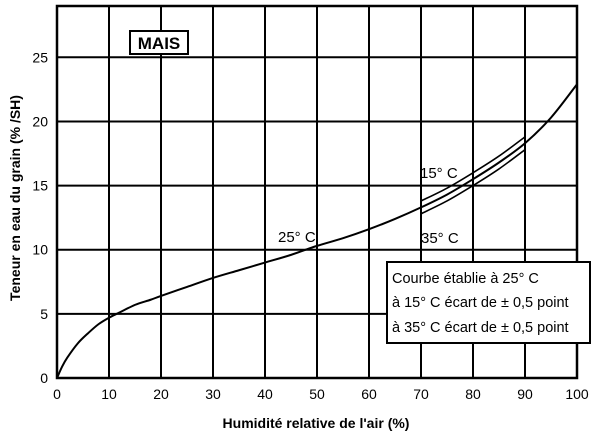  What do you see at coordinates (480, 303) in the screenshot?
I see `note-line-2: à 15° C écart de ± 0,5 point` at bounding box center [480, 303].